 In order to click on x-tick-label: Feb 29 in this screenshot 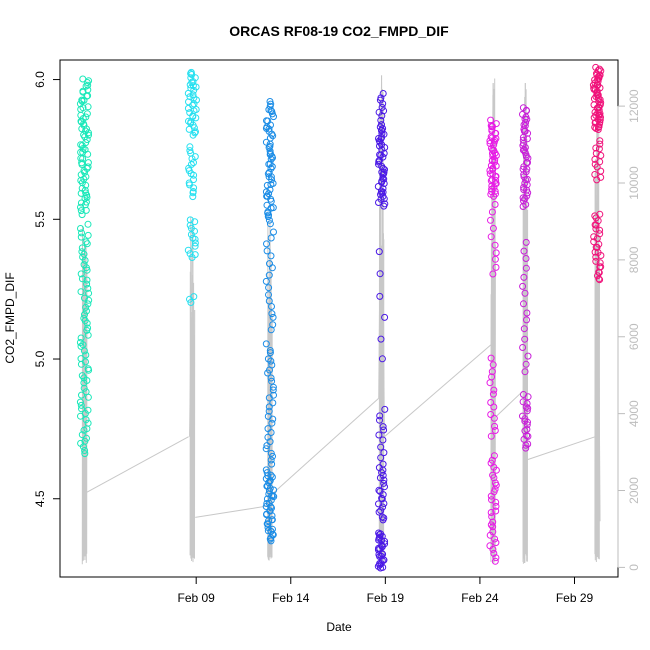, I will do `click(575, 598)`.